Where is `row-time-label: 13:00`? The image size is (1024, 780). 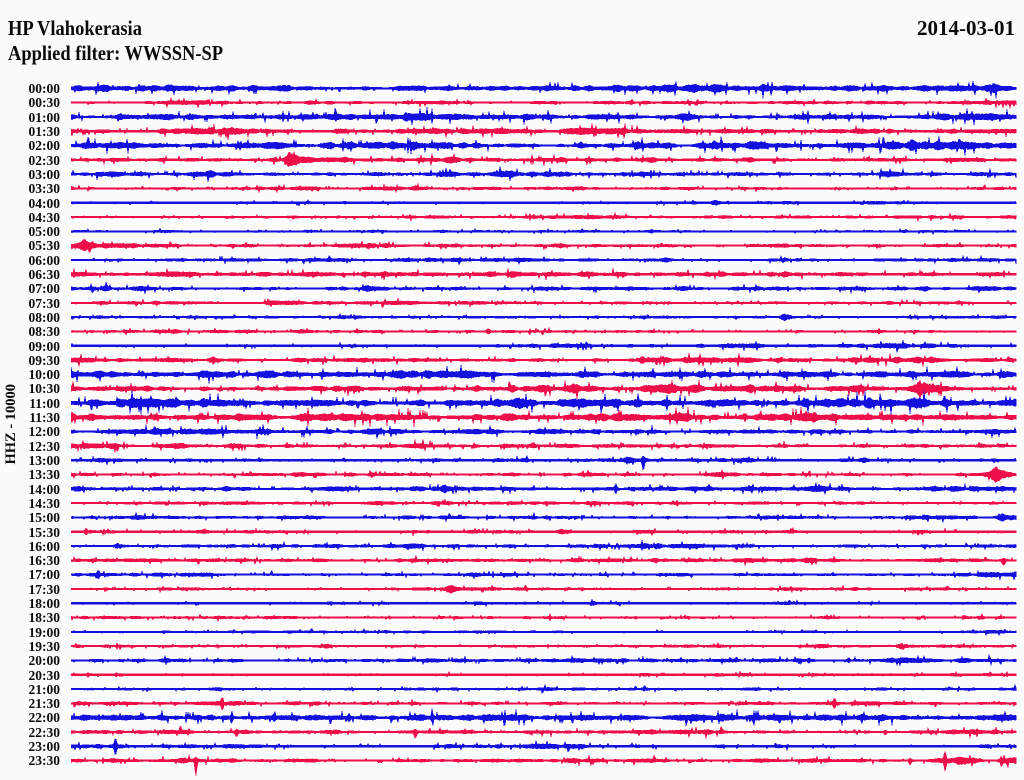 row-time-label: 13:00 is located at coordinates (44, 460).